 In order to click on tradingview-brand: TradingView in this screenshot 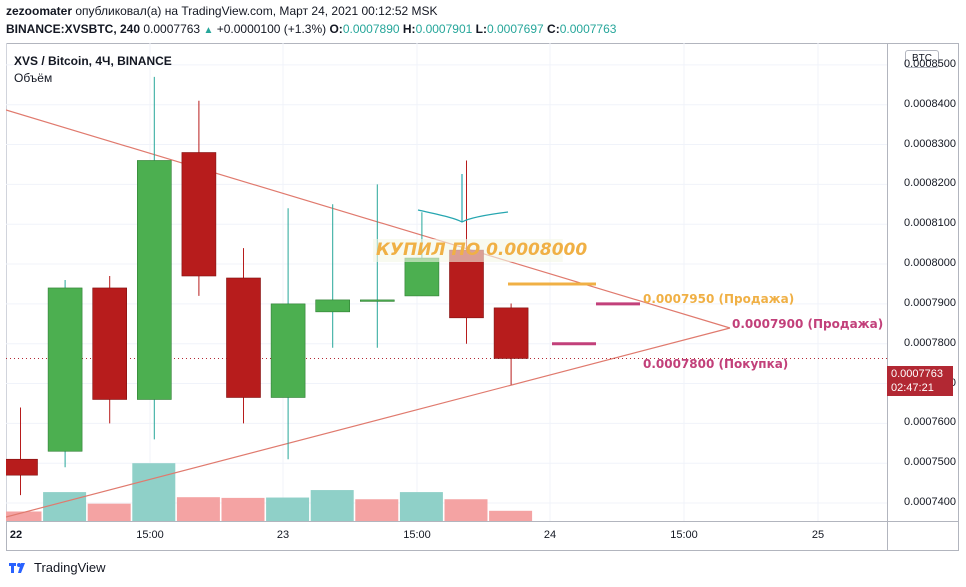, I will do `click(70, 567)`.